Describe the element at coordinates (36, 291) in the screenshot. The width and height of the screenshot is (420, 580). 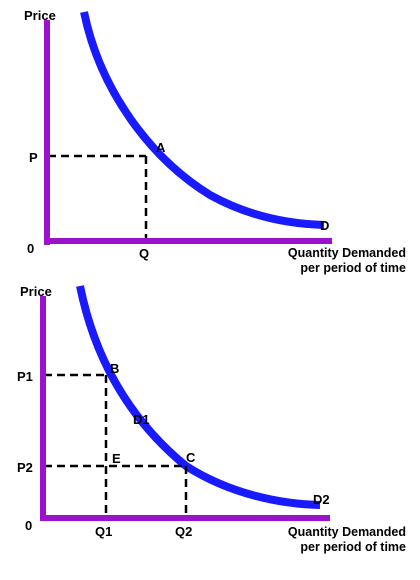
I see `y-axis-label-2: Price` at that location.